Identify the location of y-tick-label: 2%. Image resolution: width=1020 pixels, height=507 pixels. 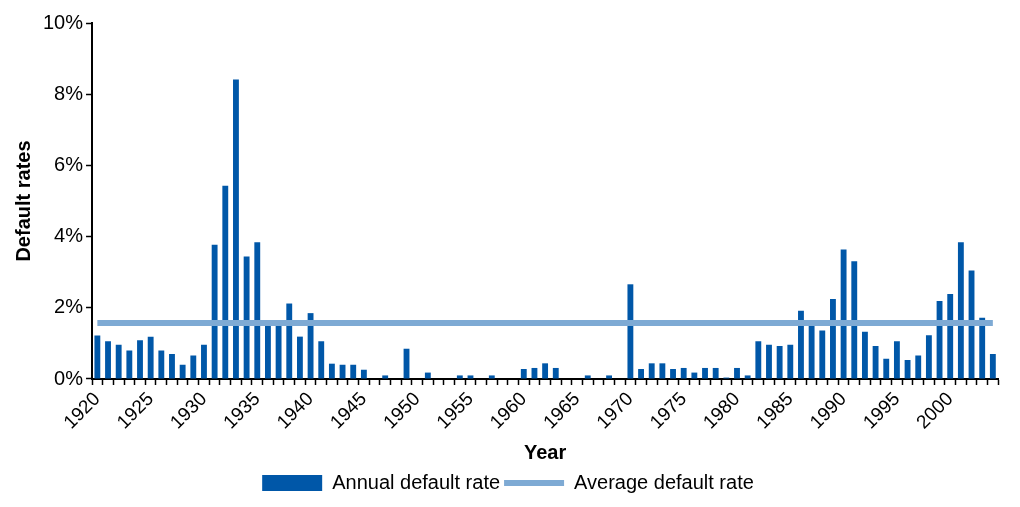
(69, 306).